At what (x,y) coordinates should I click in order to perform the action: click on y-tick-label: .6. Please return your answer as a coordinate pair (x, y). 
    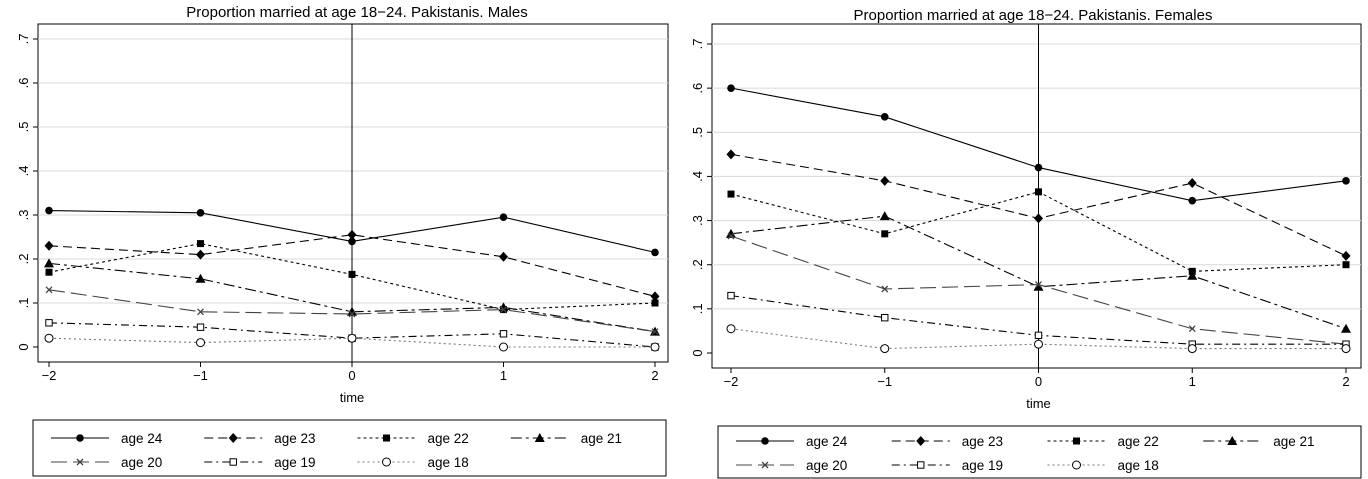
    Looking at the image, I should click on (23, 83).